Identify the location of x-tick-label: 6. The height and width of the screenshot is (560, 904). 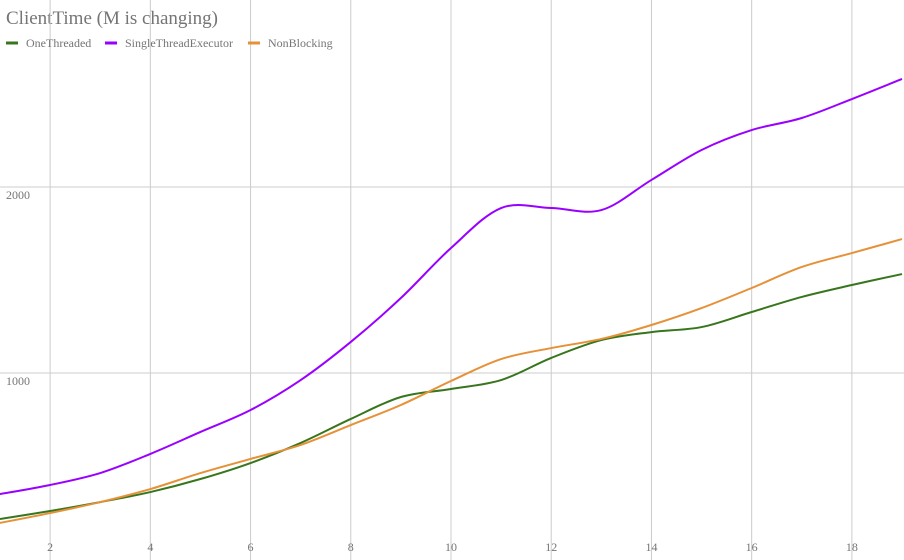
(251, 547).